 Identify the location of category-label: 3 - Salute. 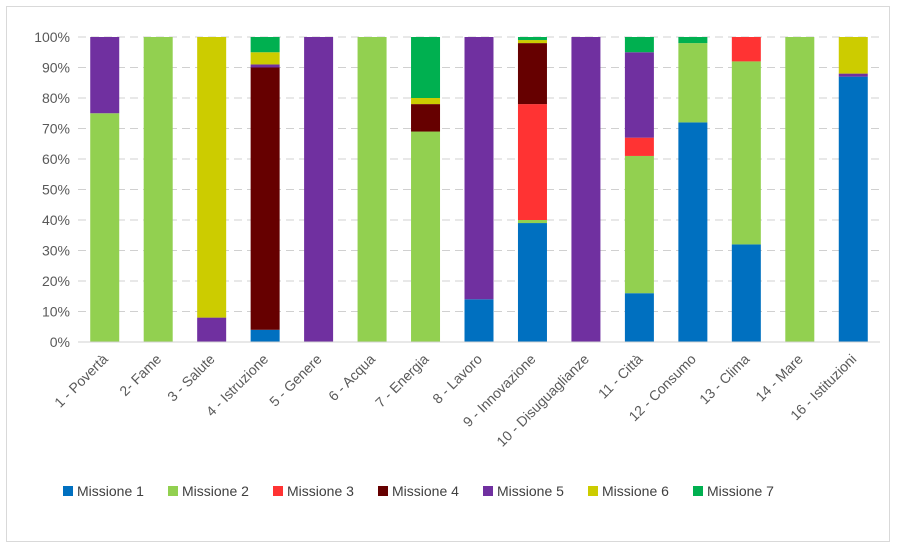
(191, 378).